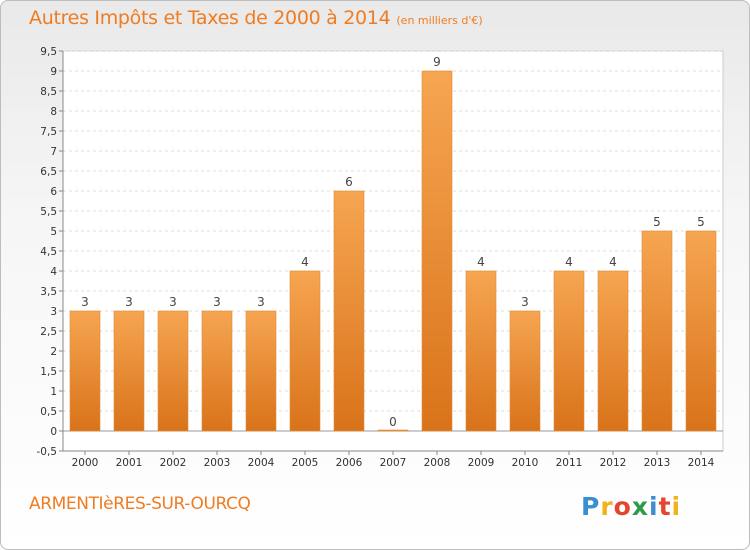 The height and width of the screenshot is (550, 750). Describe the element at coordinates (53, 112) in the screenshot. I see `y-tick-label: 8` at that location.